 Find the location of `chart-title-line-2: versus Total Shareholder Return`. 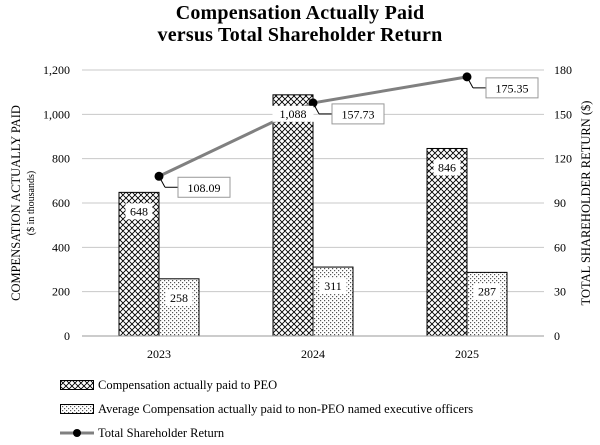

chart-title-line-2: versus Total Shareholder Return is located at coordinates (300, 35).